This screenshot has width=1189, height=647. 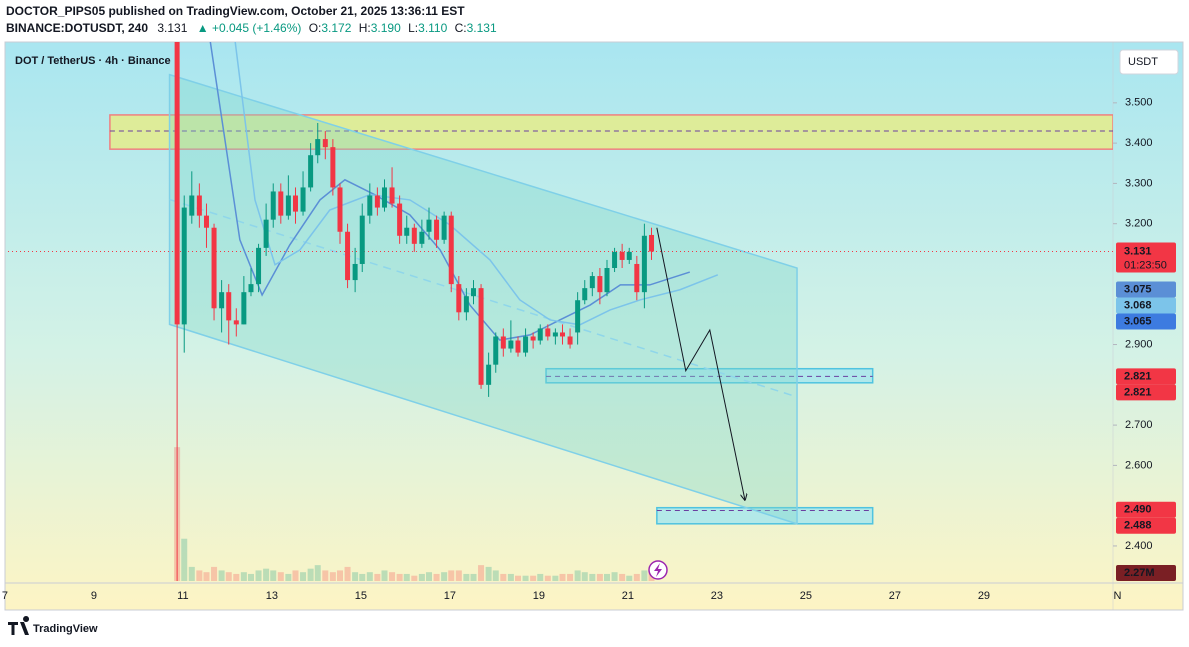 What do you see at coordinates (1138, 289) in the screenshot?
I see `price-label: 3.075` at bounding box center [1138, 289].